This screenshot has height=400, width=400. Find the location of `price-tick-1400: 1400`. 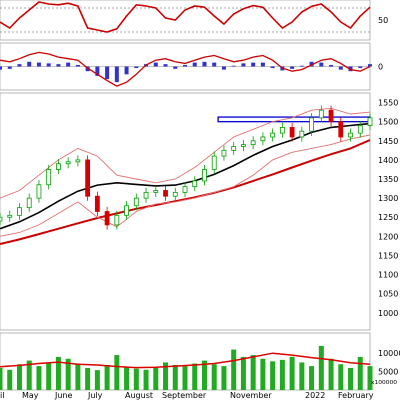

price-tick-1400: 1400 is located at coordinates (388, 160).